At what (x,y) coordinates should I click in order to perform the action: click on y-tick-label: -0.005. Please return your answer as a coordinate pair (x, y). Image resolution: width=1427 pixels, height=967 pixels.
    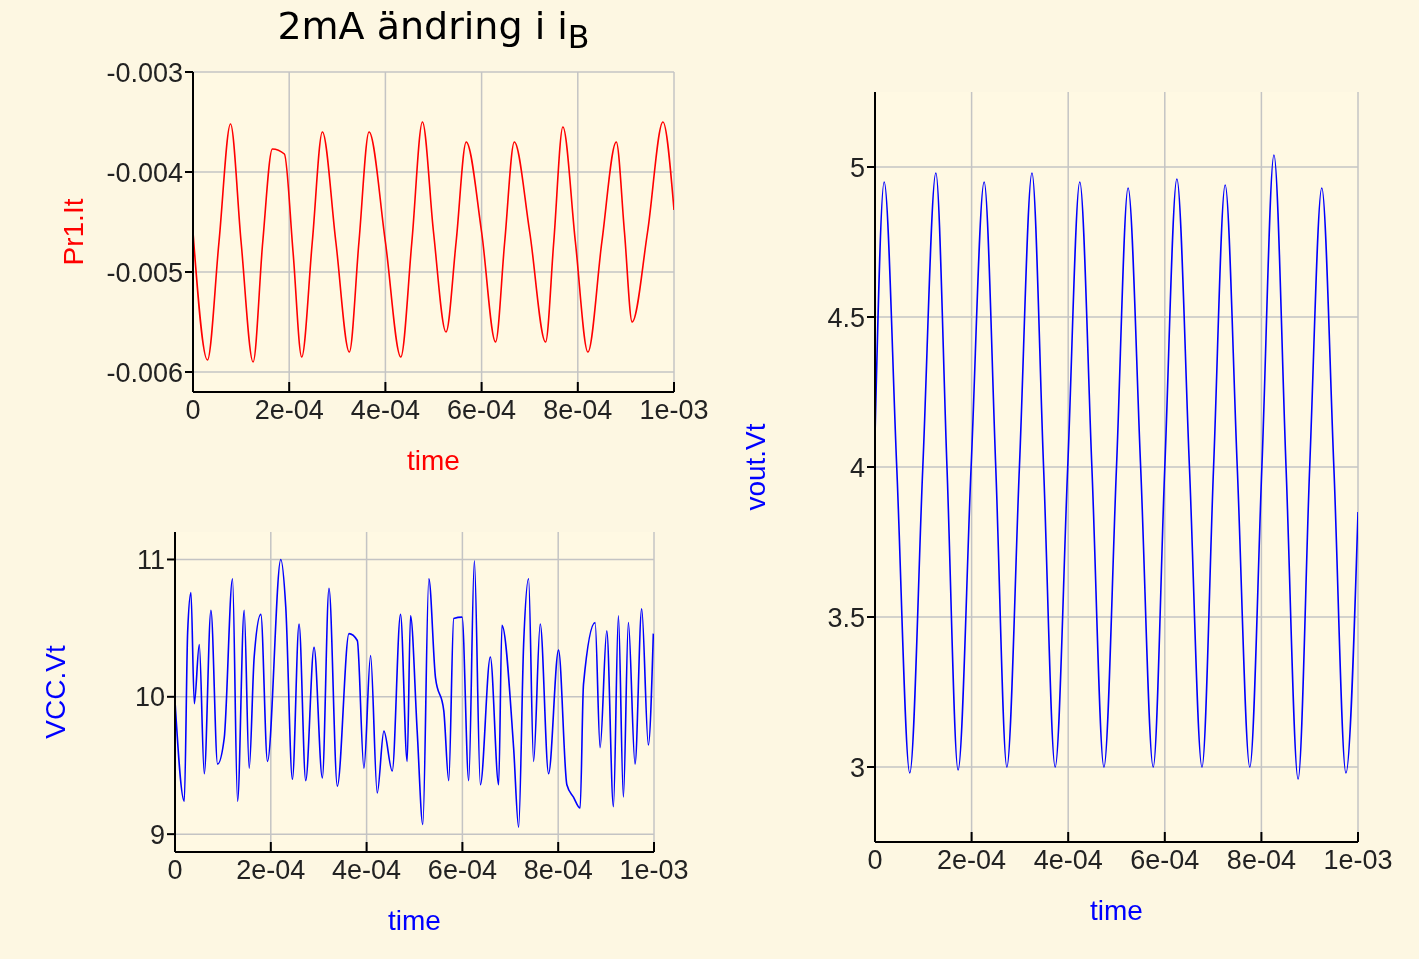
    Looking at the image, I should click on (144, 272).